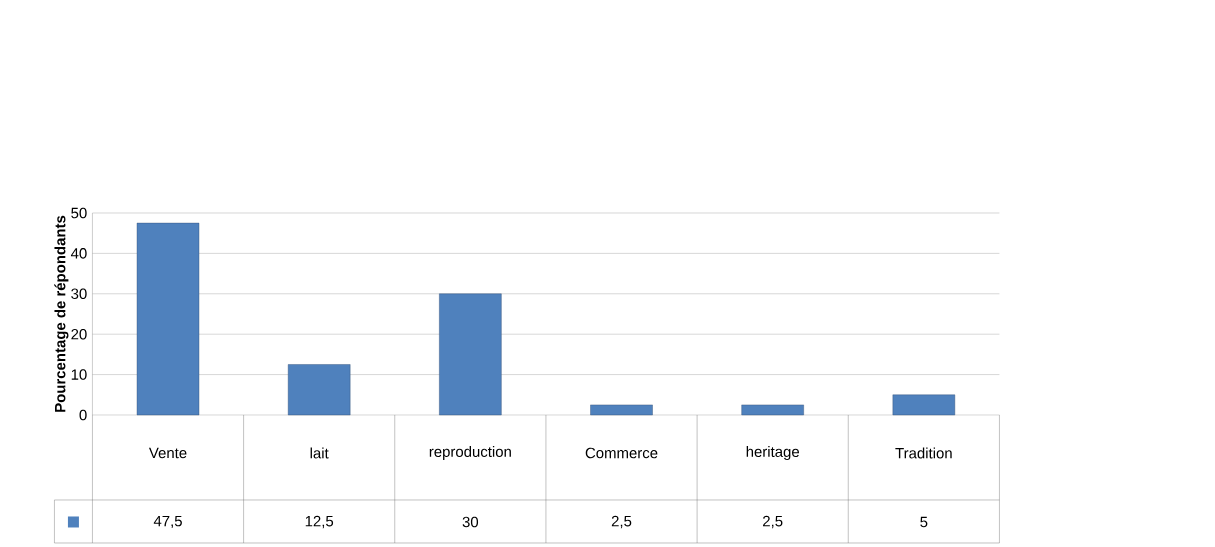  I want to click on data-label: 5, so click(924, 522).